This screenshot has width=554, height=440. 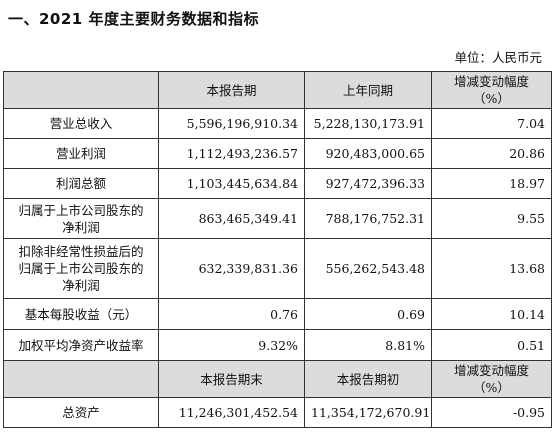 What do you see at coordinates (231, 218) in the screenshot?
I see `current-value: 863,465,349.41` at bounding box center [231, 218].